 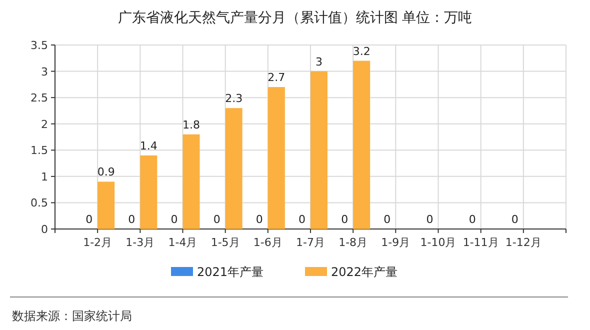 I want to click on data-label: 0.9, so click(x=106, y=172).